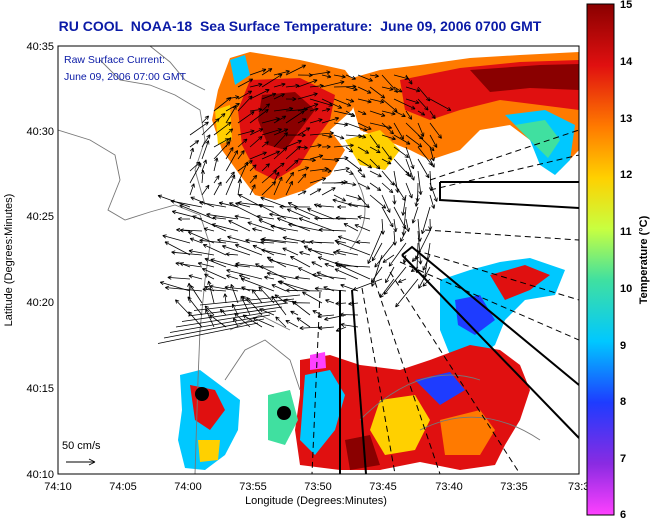 The width and height of the screenshot is (651, 519). I want to click on colorbar-tick: 9, so click(623, 346).